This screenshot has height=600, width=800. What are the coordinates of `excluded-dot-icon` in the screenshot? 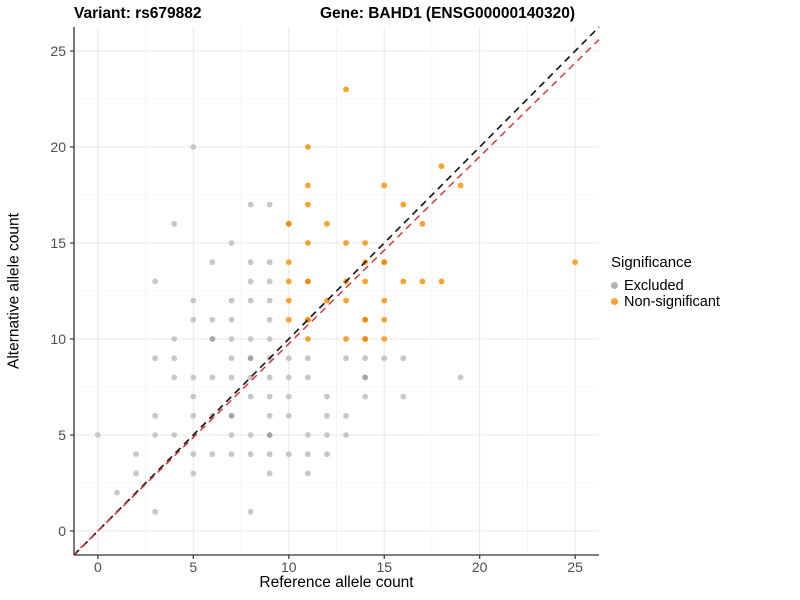 It's located at (614, 285).